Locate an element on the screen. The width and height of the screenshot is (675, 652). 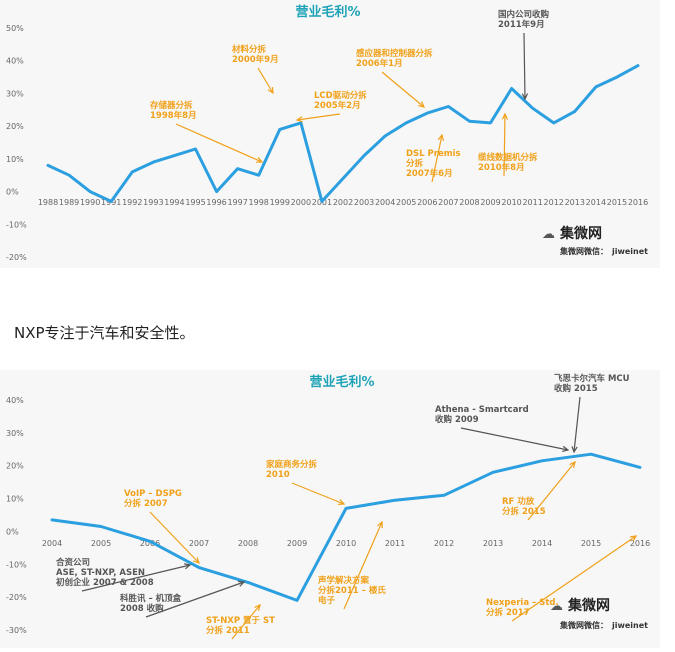
y-tick-label: 0% is located at coordinates (12, 531).